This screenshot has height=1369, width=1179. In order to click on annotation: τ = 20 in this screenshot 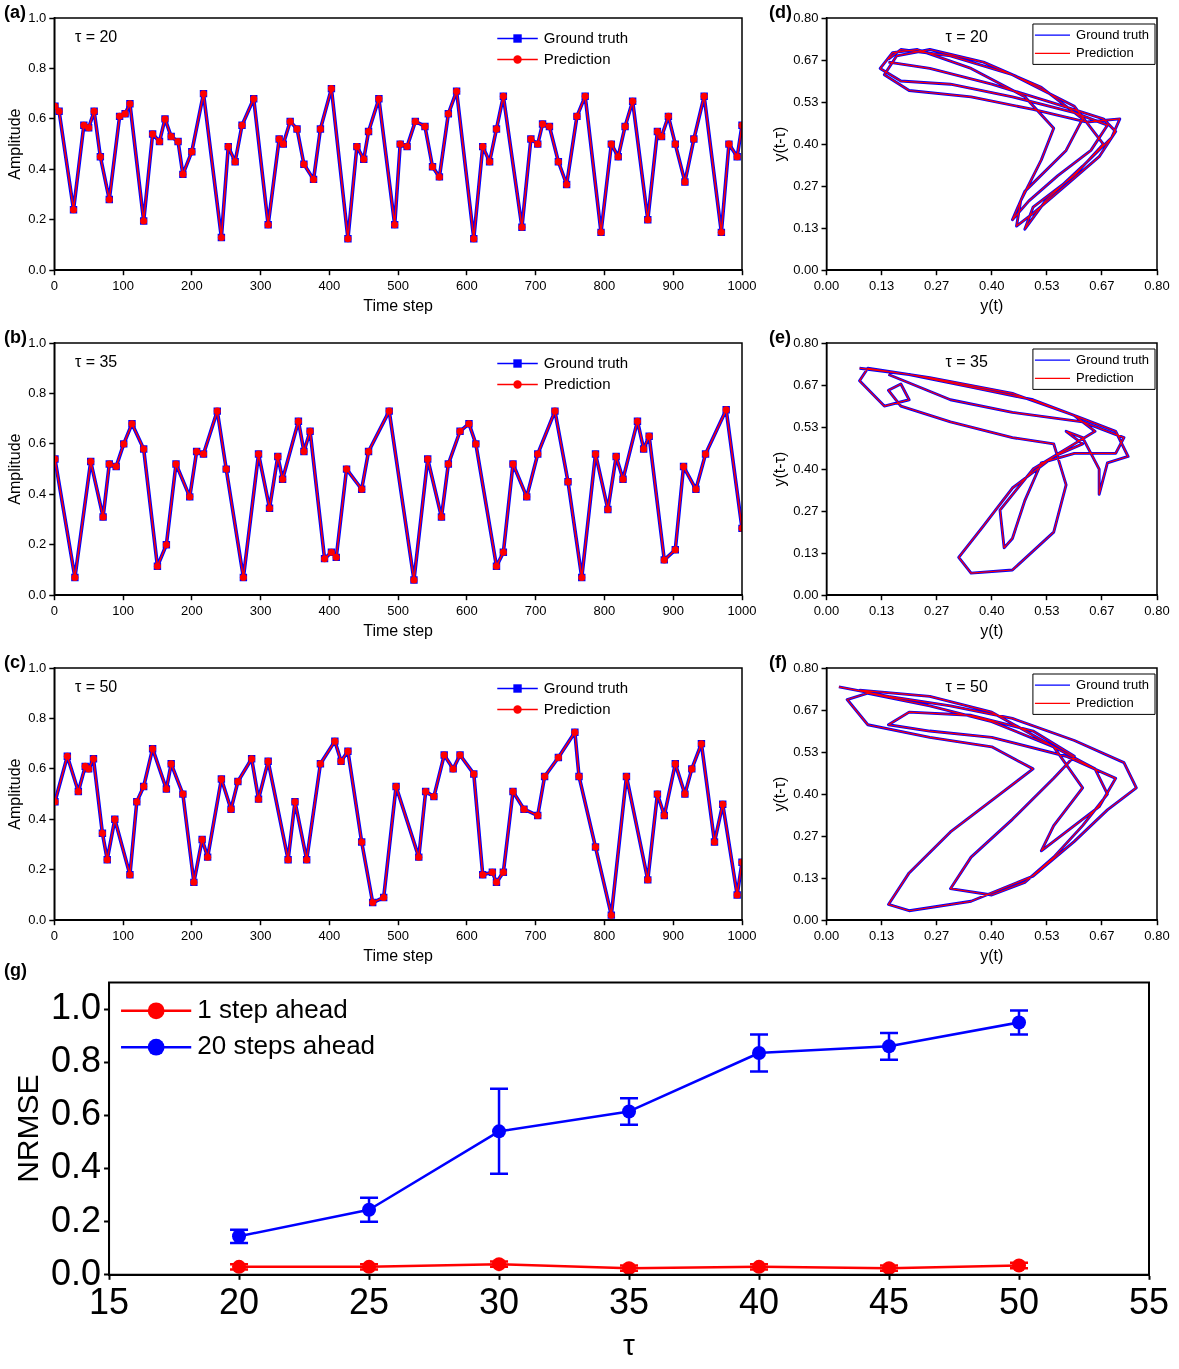, I will do `click(96, 37)`.